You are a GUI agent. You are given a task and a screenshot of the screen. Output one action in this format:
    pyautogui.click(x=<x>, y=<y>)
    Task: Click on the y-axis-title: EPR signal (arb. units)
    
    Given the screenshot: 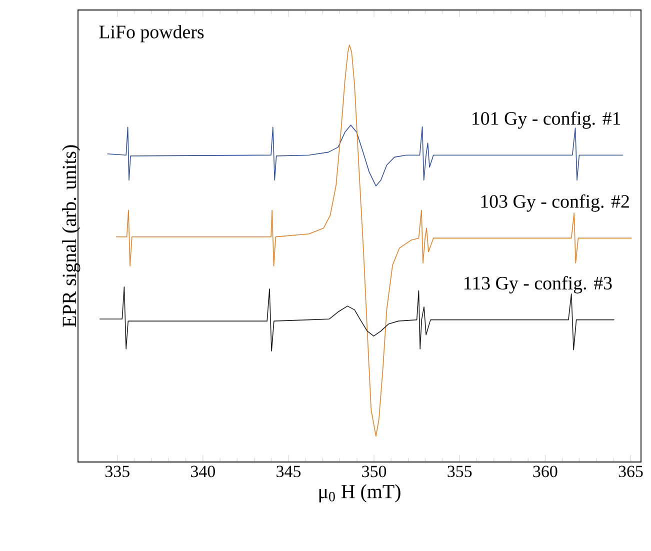 What is the action you would take?
    pyautogui.click(x=71, y=236)
    